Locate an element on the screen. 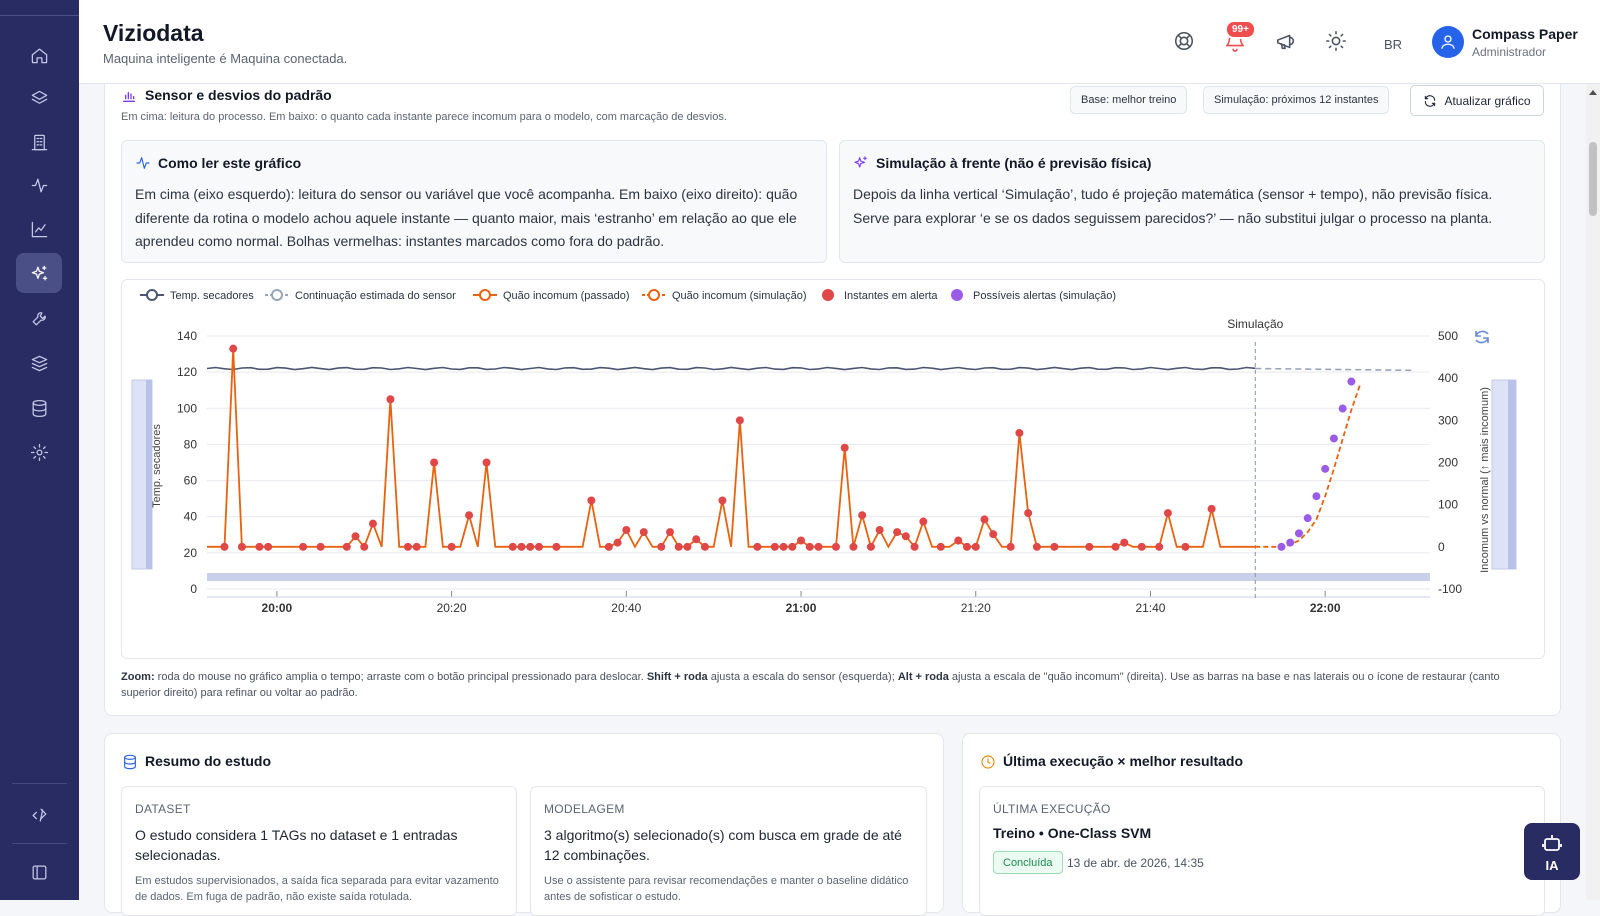 This screenshot has width=1600, height=916. y-right-tick: 100 is located at coordinates (1448, 505).